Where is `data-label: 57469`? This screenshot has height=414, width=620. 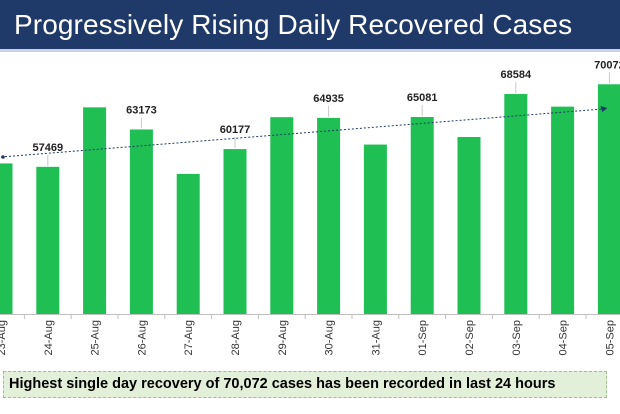
data-label: 57469 is located at coordinates (48, 148).